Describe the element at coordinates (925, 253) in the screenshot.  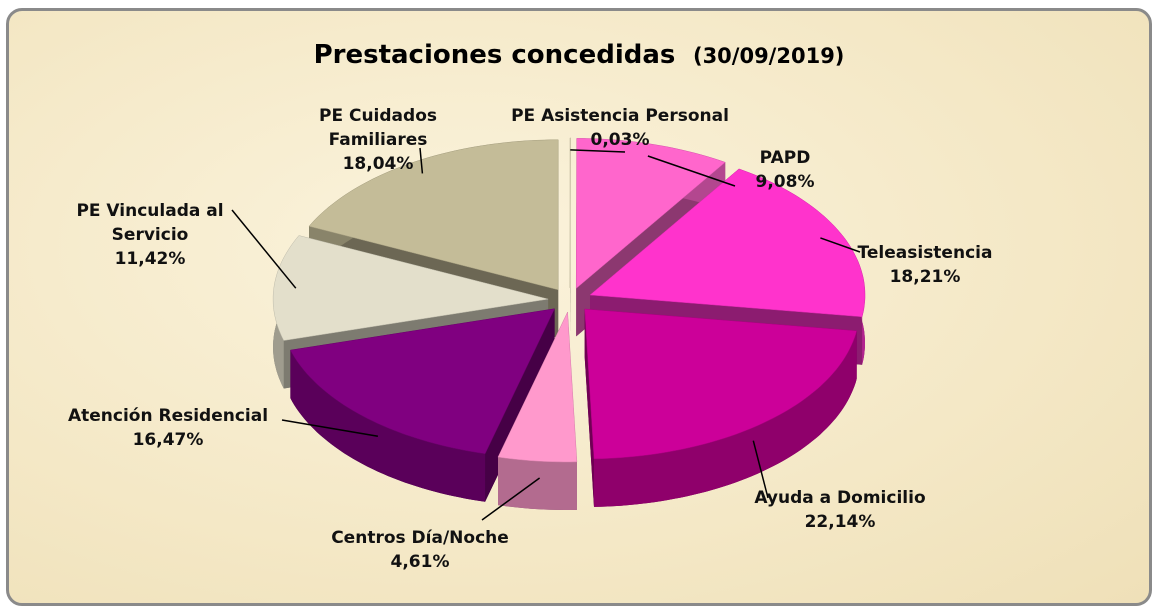
I see `category-label: Teleasistencia` at that location.